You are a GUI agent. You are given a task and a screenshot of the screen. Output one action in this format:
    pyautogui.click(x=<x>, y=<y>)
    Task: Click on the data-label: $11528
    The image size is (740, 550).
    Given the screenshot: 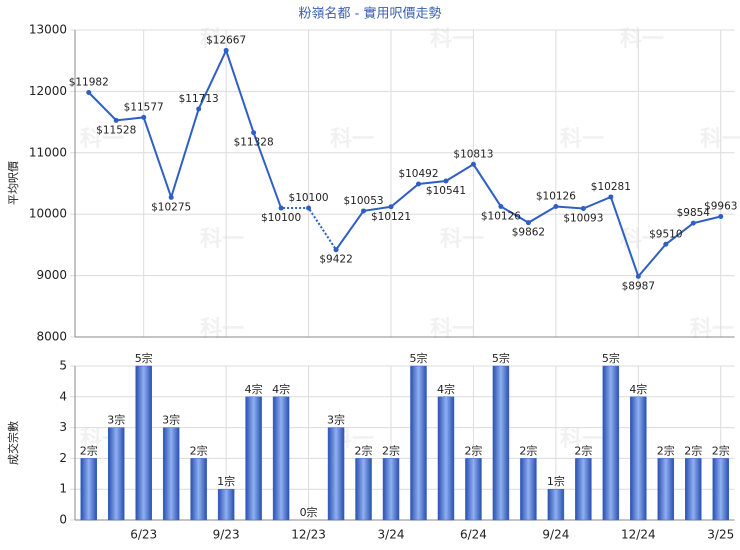 What is the action you would take?
    pyautogui.click(x=116, y=130)
    